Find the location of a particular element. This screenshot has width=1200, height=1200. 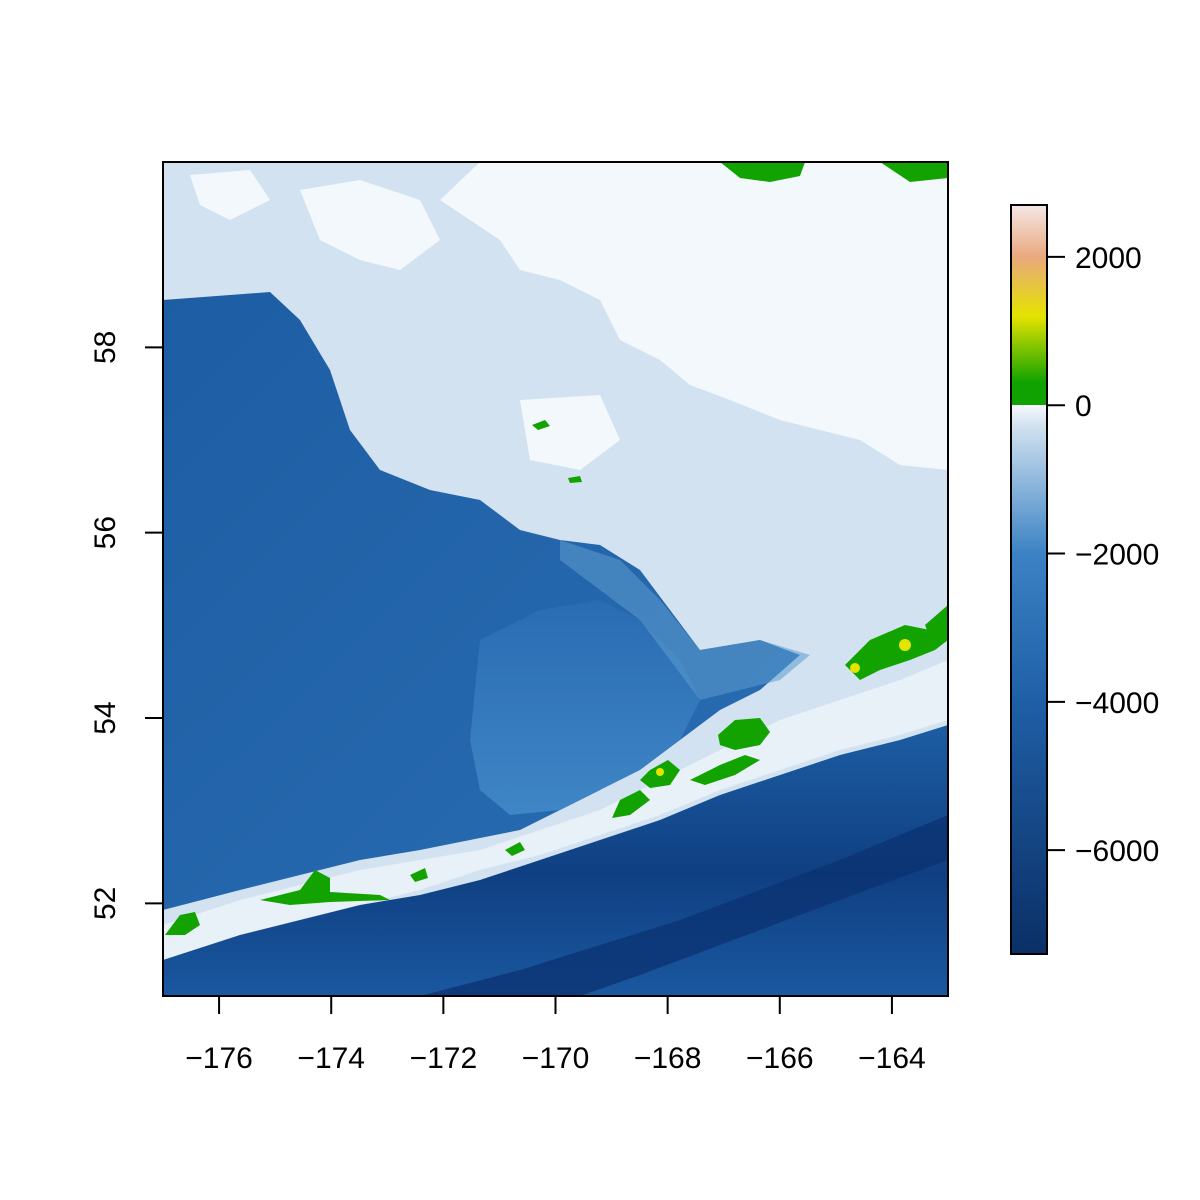

y-tick-label: 56 is located at coordinates (105, 532).